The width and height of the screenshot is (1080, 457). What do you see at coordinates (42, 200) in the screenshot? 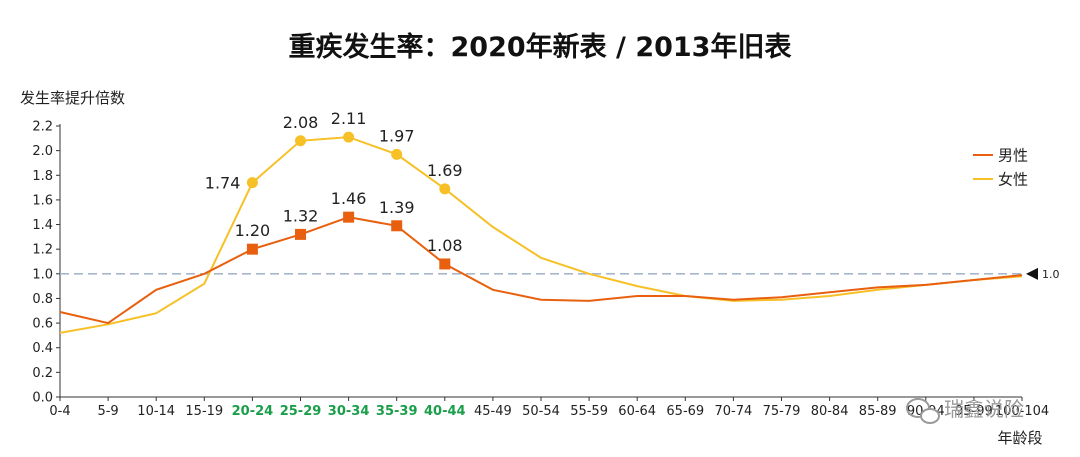
I see `y-tick-label: 1.6` at bounding box center [42, 200].